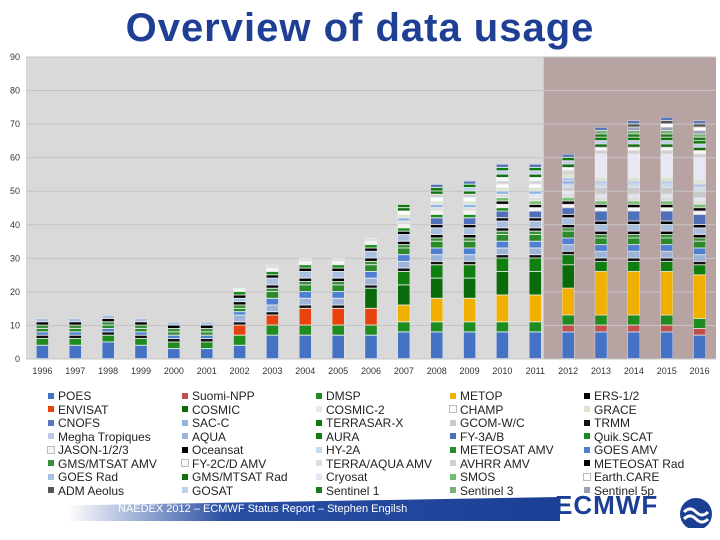  Describe the element at coordinates (15, 191) in the screenshot. I see `y-tick-label: 50` at that location.